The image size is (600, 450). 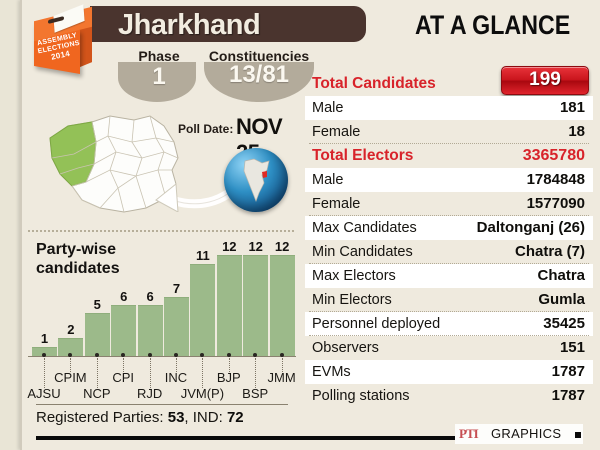 I want to click on bar-cpim, so click(x=71, y=347).